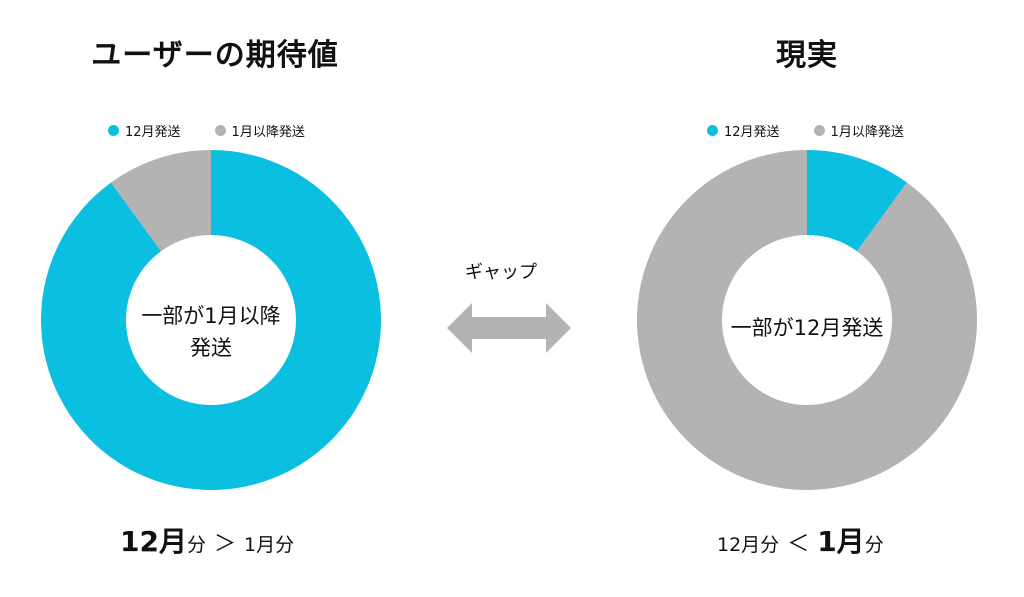 Image resolution: width=1024 pixels, height=597 pixels. Describe the element at coordinates (211, 348) in the screenshot. I see `center-label-line: 発送` at that location.